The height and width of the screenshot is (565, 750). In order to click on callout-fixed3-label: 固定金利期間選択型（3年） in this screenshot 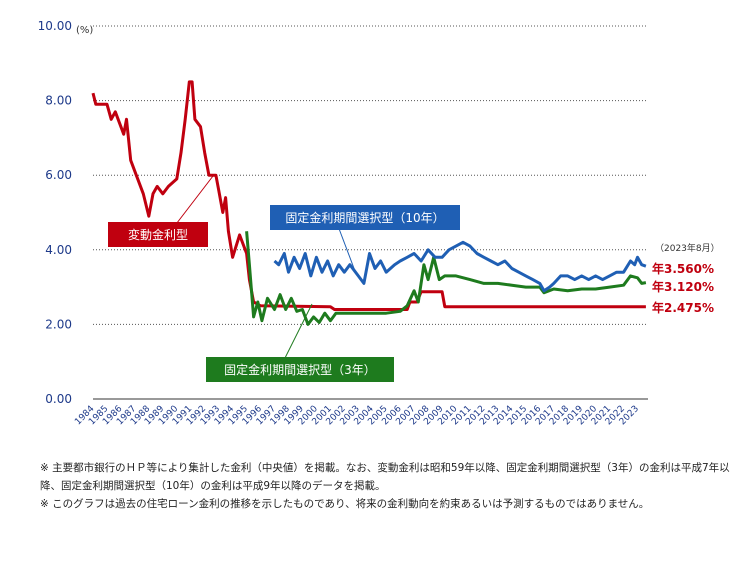, I will do `click(300, 369)`.